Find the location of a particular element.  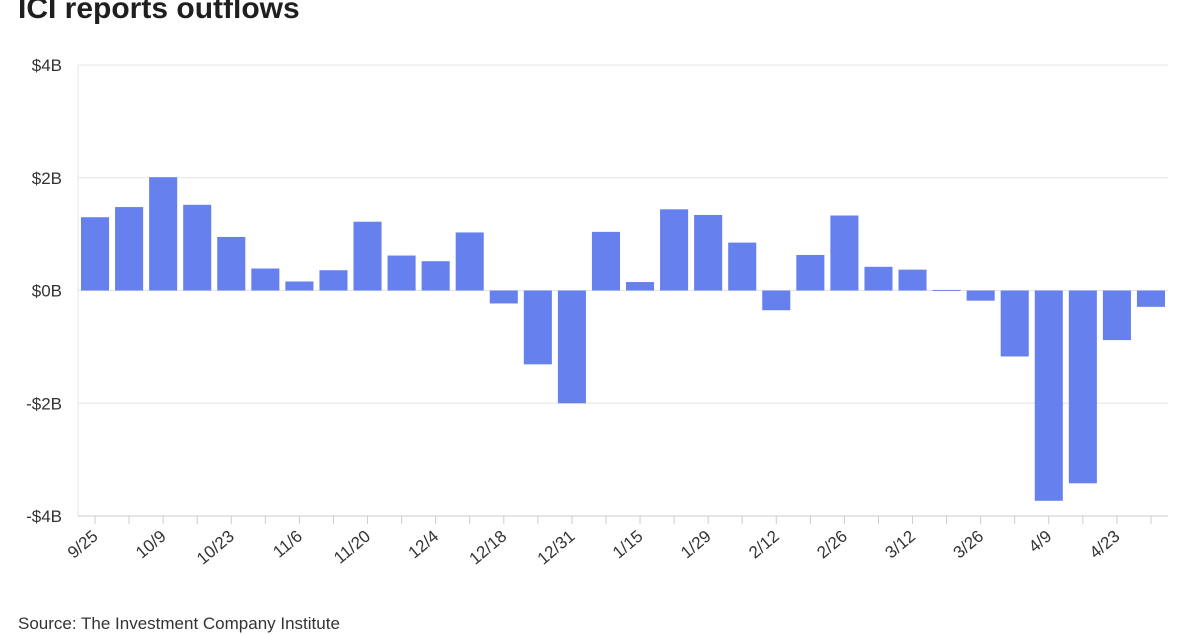

y-tick-label: -$4B is located at coordinates (44, 516).